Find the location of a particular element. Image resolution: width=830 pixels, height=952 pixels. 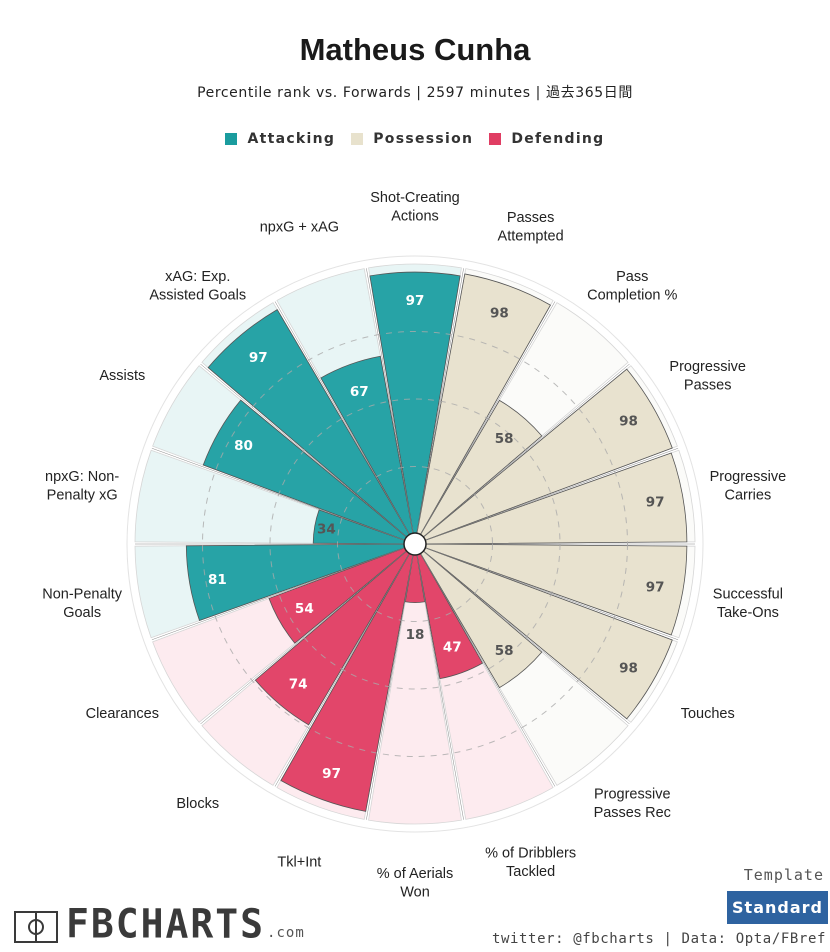

value-label-xag-exp-assisted-goals: 97 is located at coordinates (258, 358).